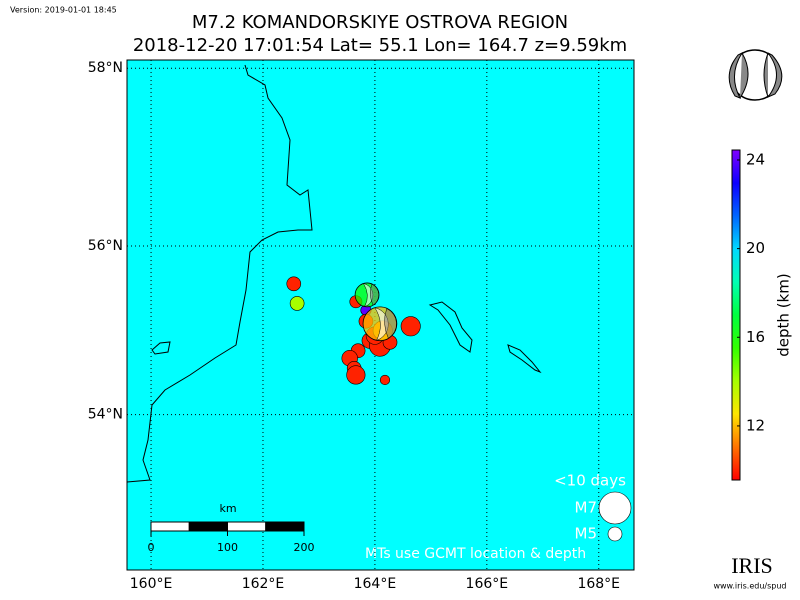 Image resolution: width=800 pixels, height=600 pixels. What do you see at coordinates (63, 10) in the screenshot?
I see `version: Version: 2019-01-01 18:45` at bounding box center [63, 10].